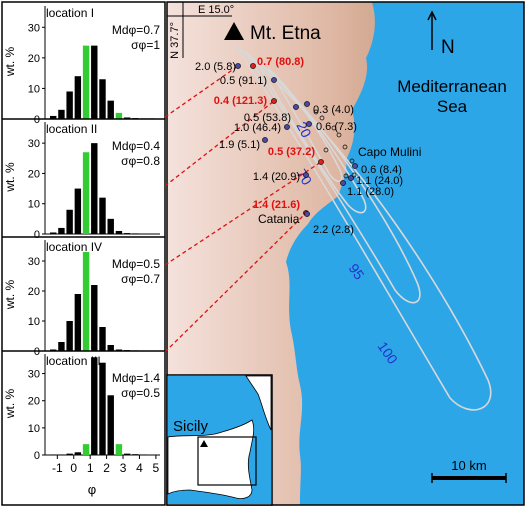 This screenshot has height=507, width=526. What do you see at coordinates (370, 192) in the screenshot?
I see `sample-label: 1.1 (28.0)` at bounding box center [370, 192].